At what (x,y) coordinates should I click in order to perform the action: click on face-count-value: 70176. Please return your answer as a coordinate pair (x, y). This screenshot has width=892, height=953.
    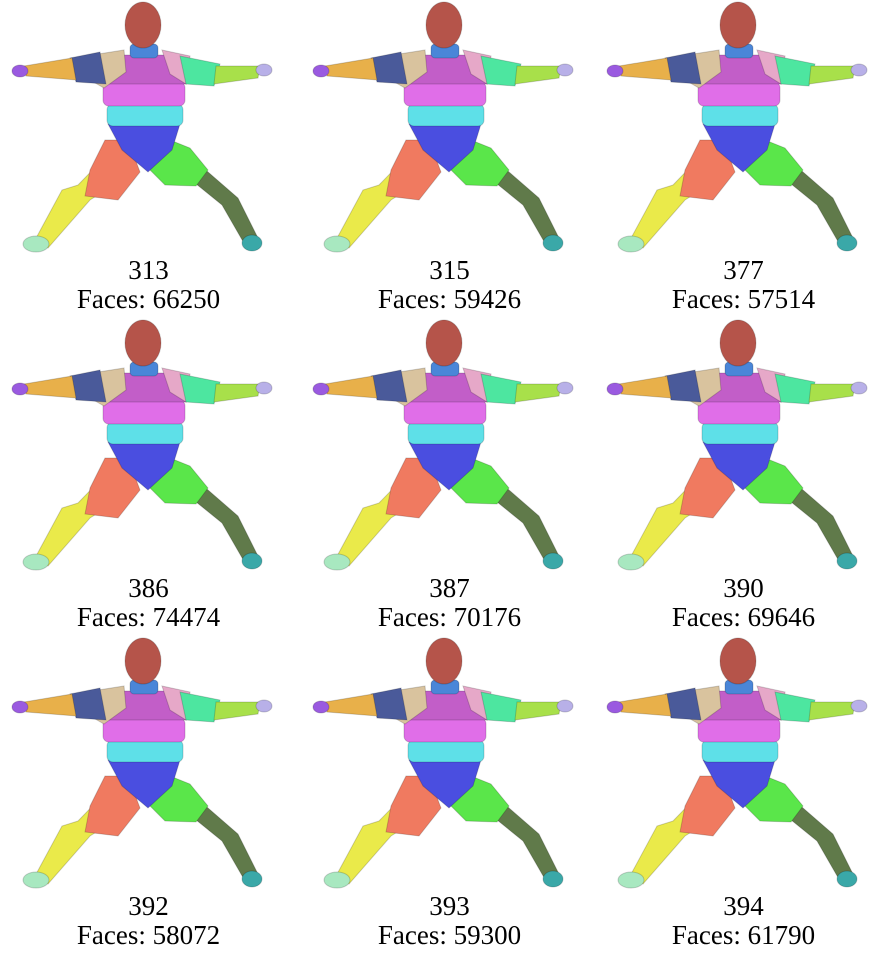
    Looking at the image, I should click on (487, 617).